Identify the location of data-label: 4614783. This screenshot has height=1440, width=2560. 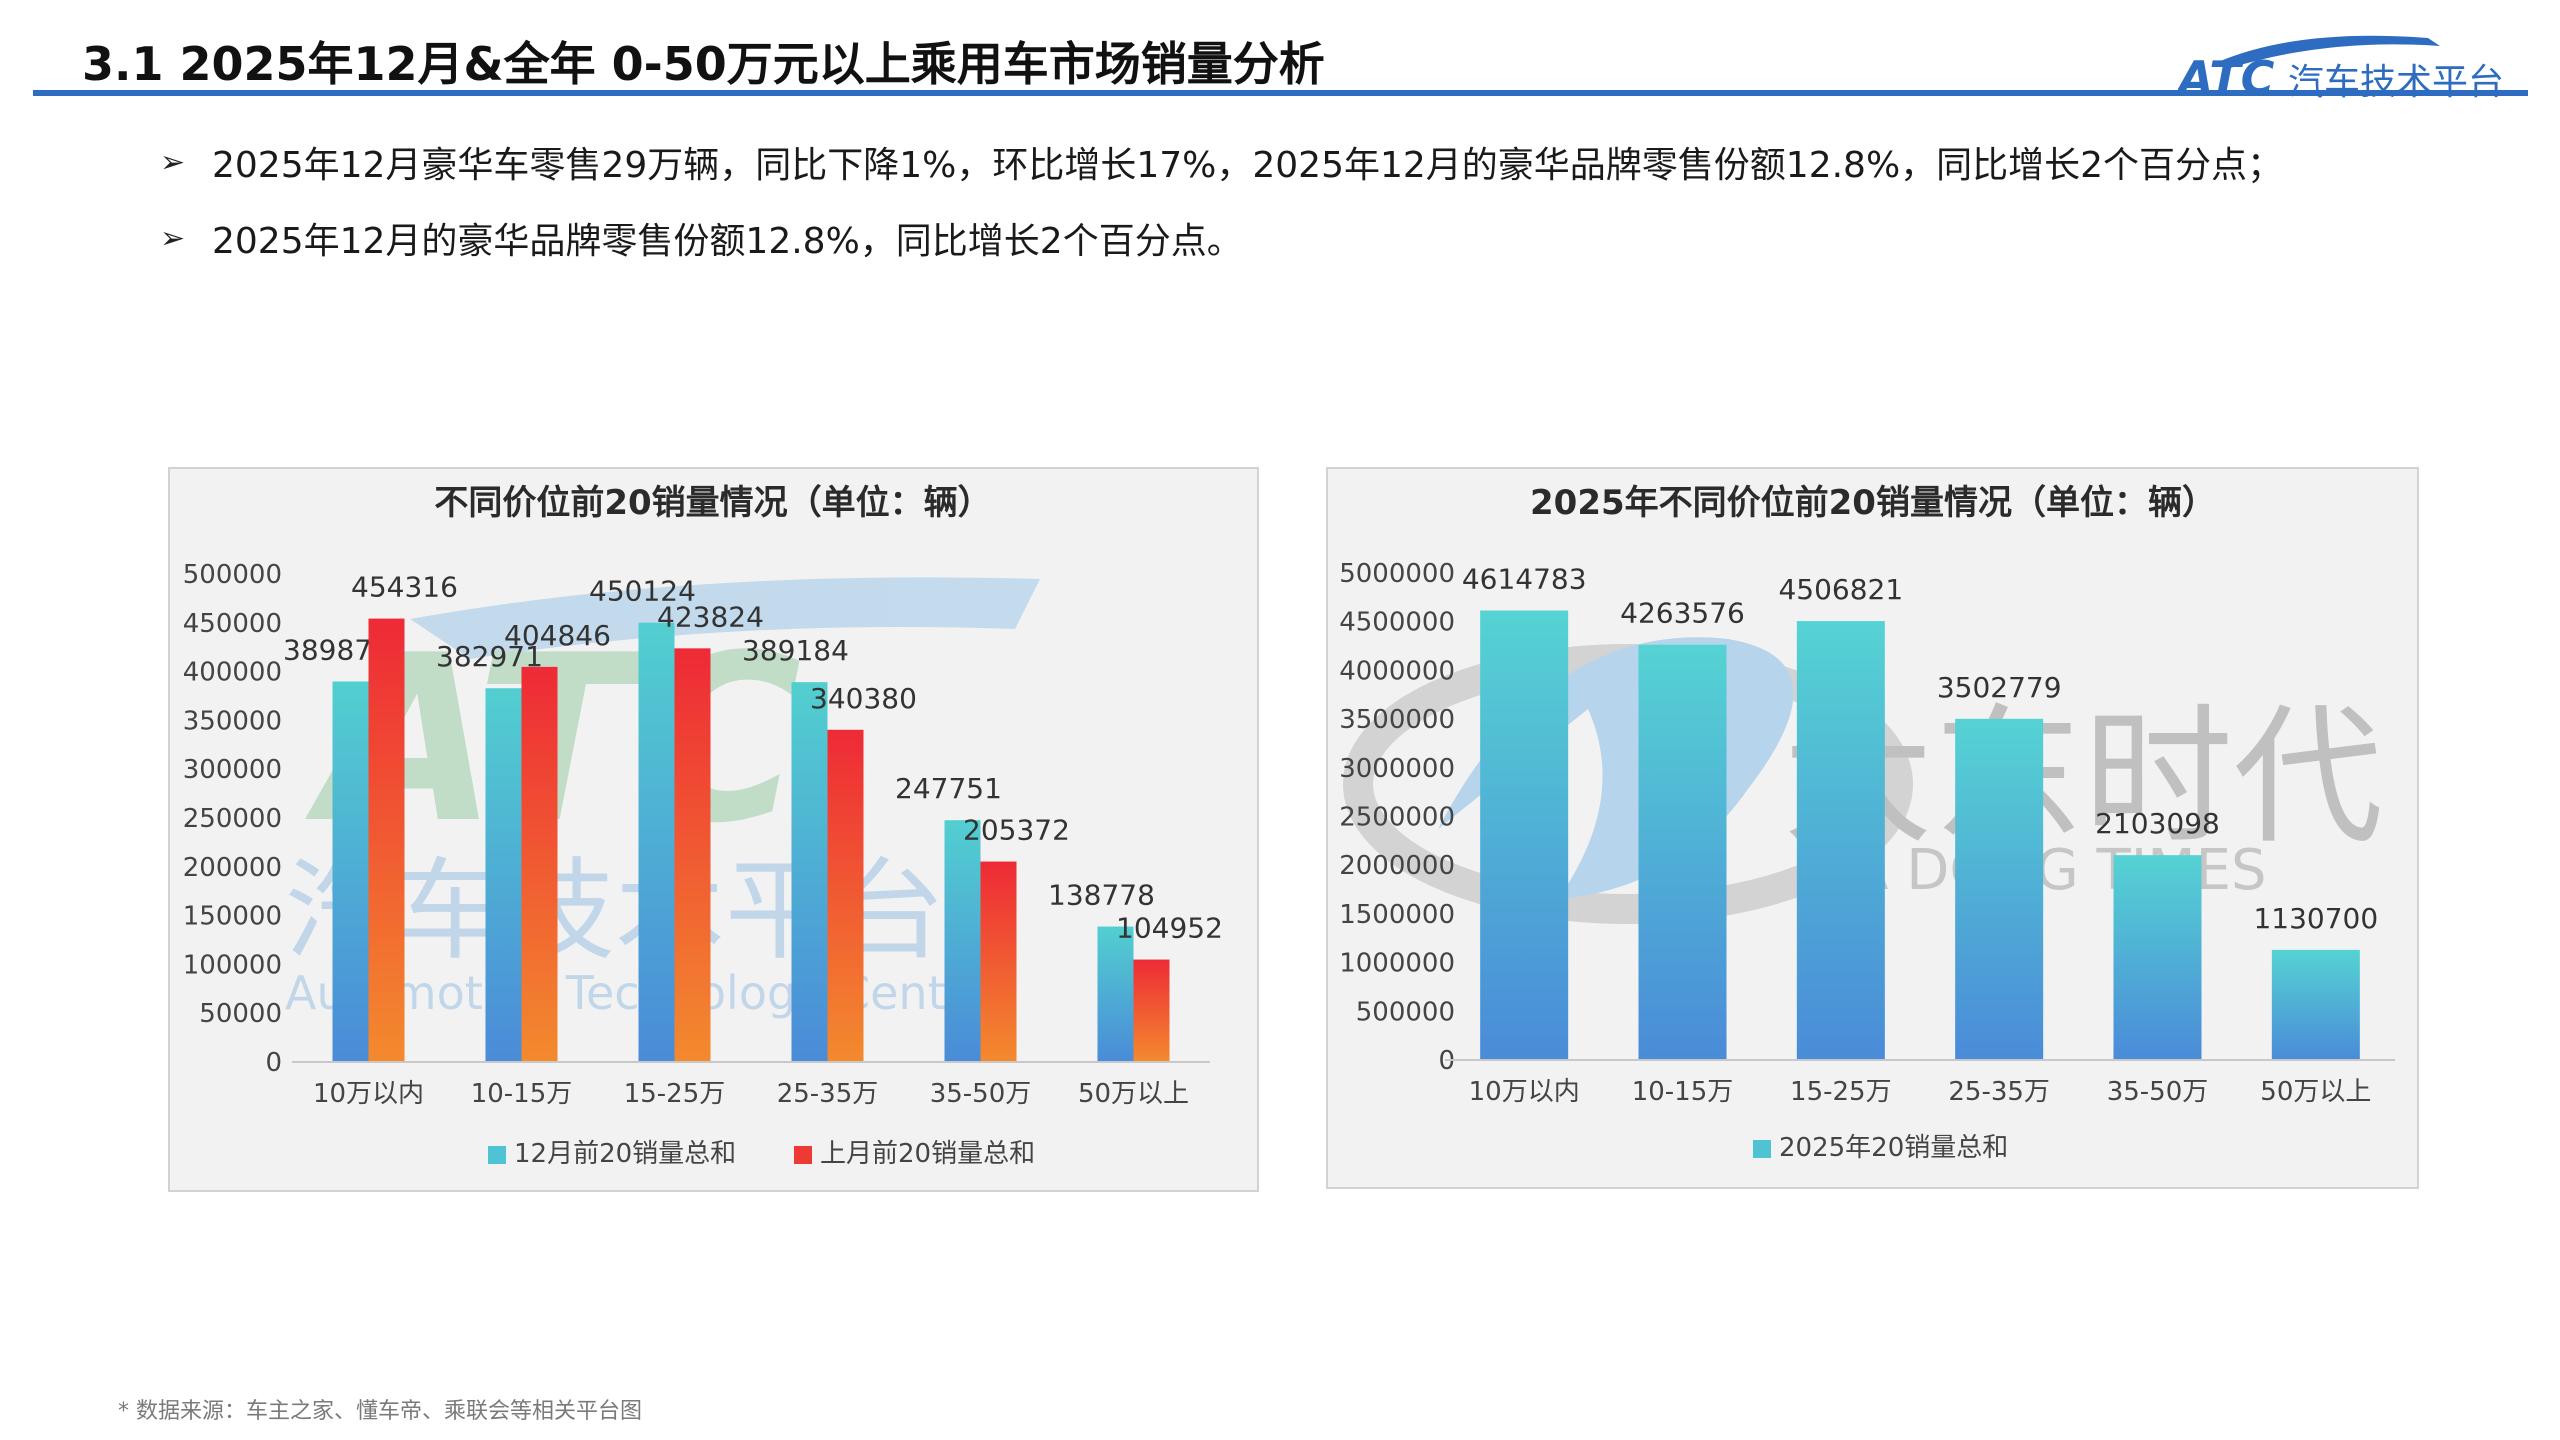
(1524, 579).